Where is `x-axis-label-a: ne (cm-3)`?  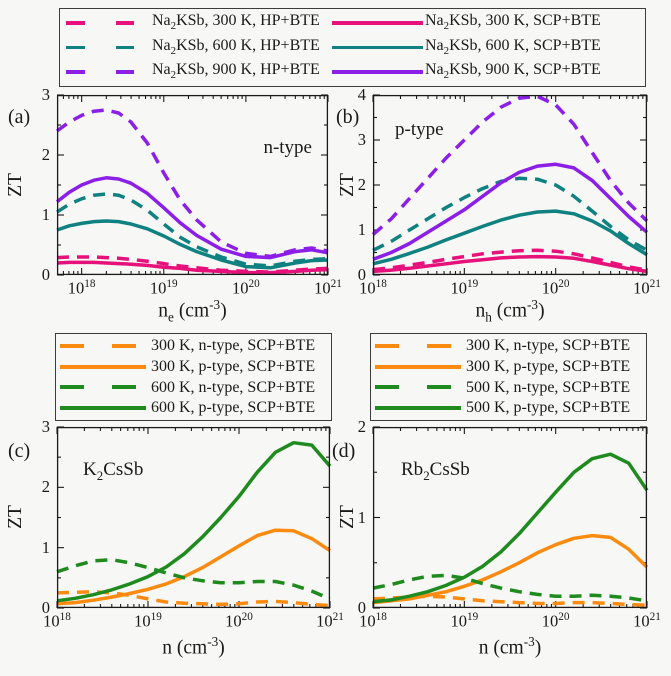
x-axis-label-a: ne (cm-3) is located at coordinates (192, 311).